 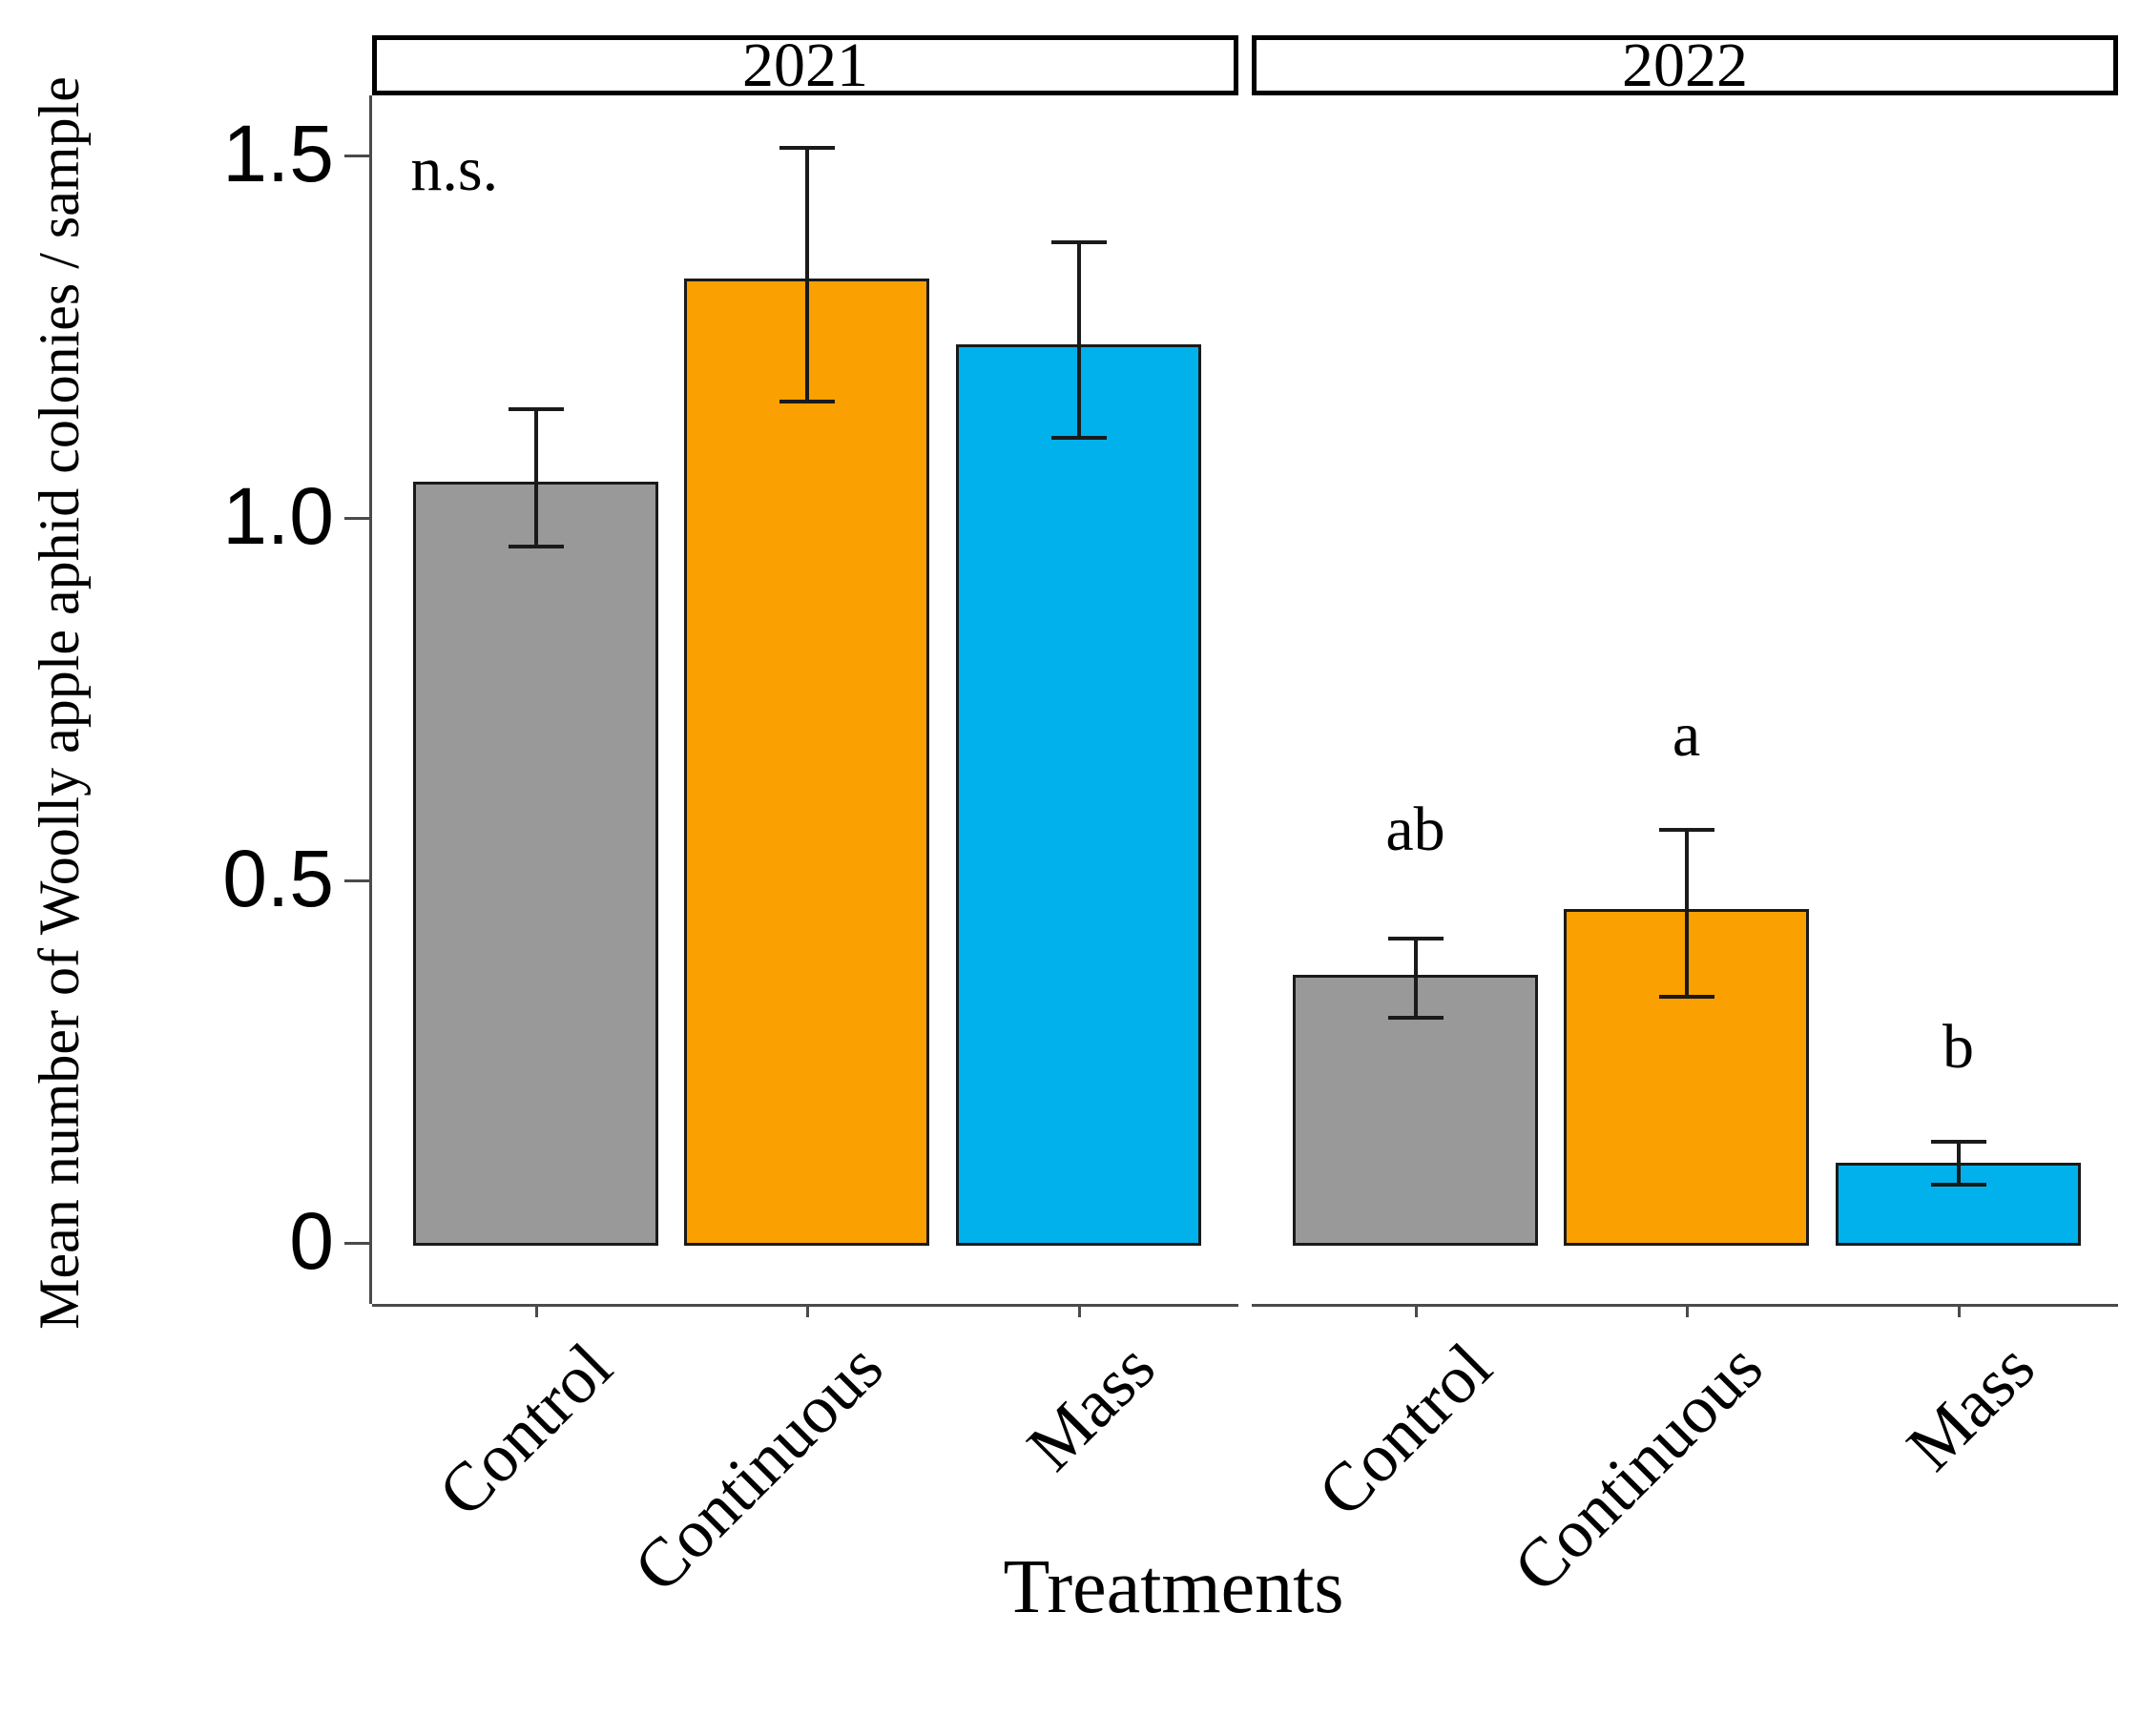 What do you see at coordinates (454, 169) in the screenshot?
I see `panel-annotation: n.s.` at bounding box center [454, 169].